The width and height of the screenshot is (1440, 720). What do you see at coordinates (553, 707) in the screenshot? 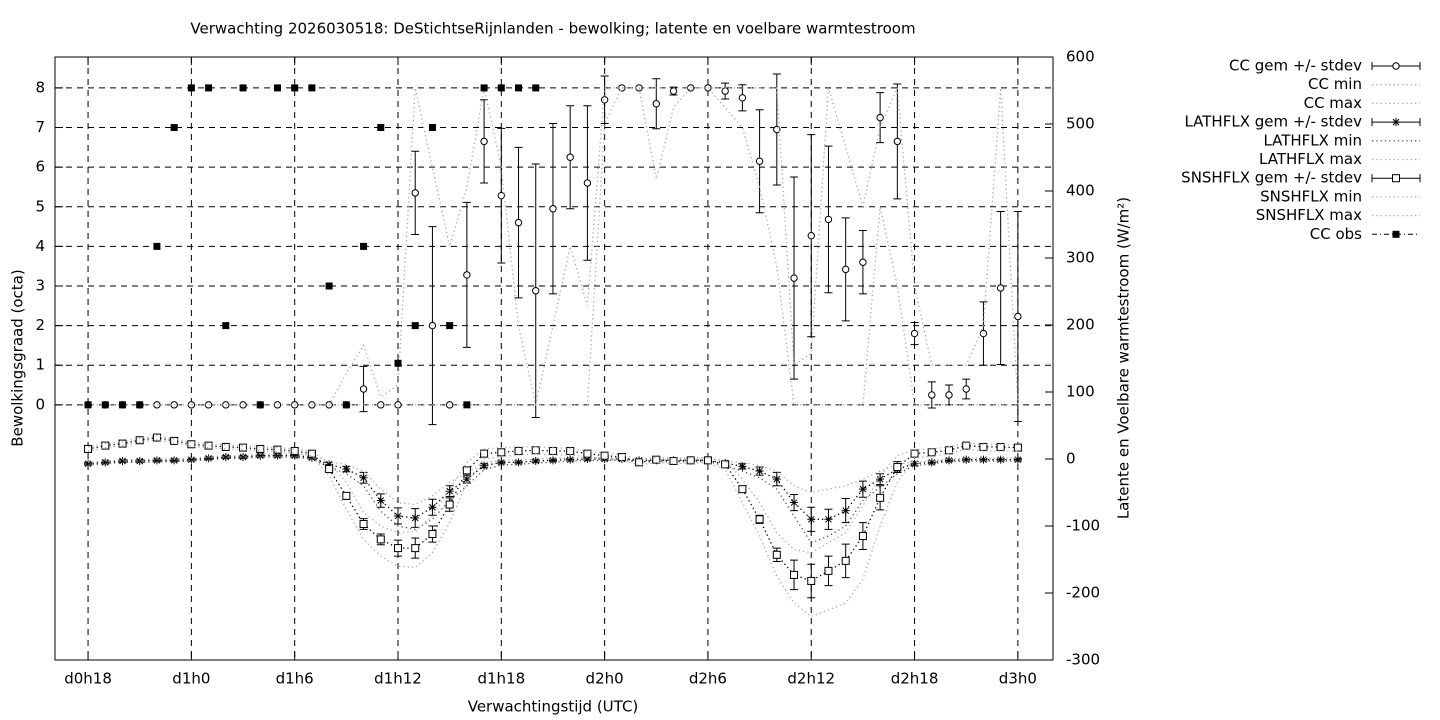
I see `x-axis-label: Verwachtingstijd (UTC)` at bounding box center [553, 707].